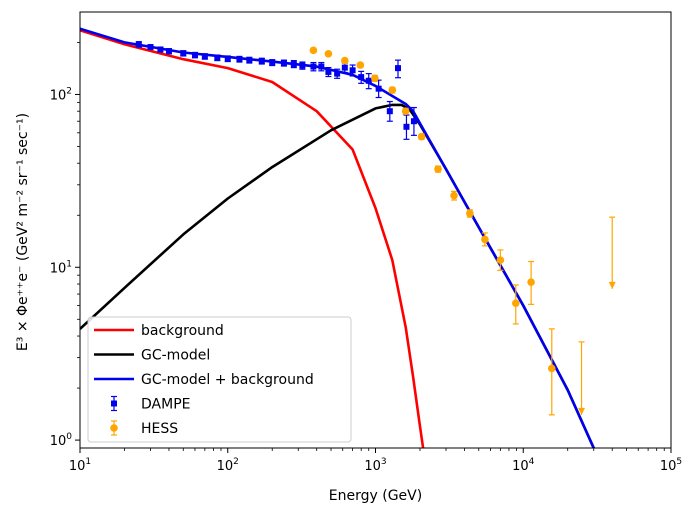 The width and height of the screenshot is (698, 517). What do you see at coordinates (375, 465) in the screenshot?
I see `x-tick-label: 10³` at bounding box center [375, 465].